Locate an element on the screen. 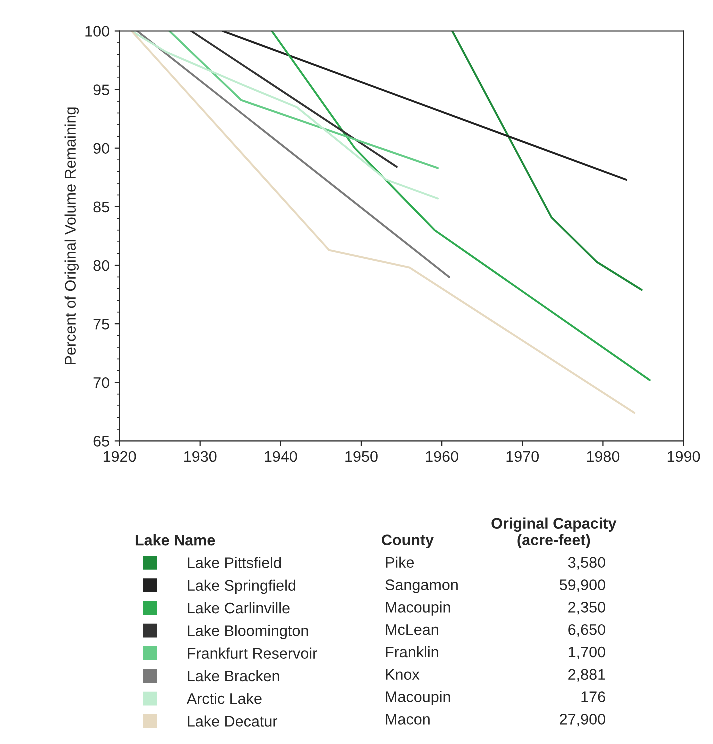  text: McLean is located at coordinates (412, 630).